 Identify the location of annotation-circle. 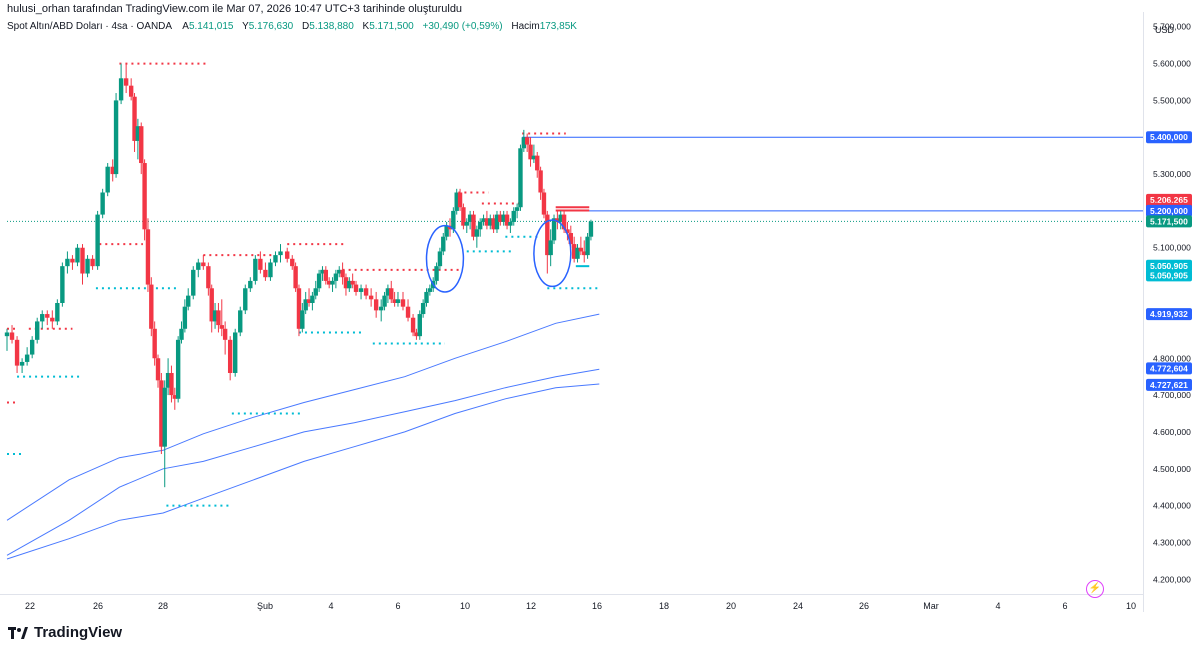
(552, 253).